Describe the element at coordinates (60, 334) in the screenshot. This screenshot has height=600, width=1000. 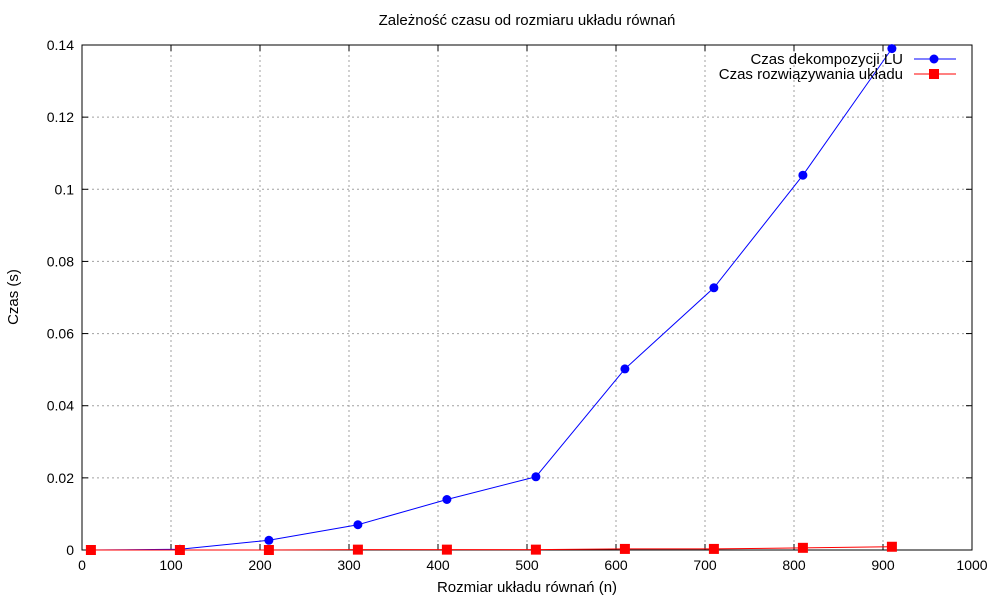
I see `y-tick-label: 0.06` at that location.